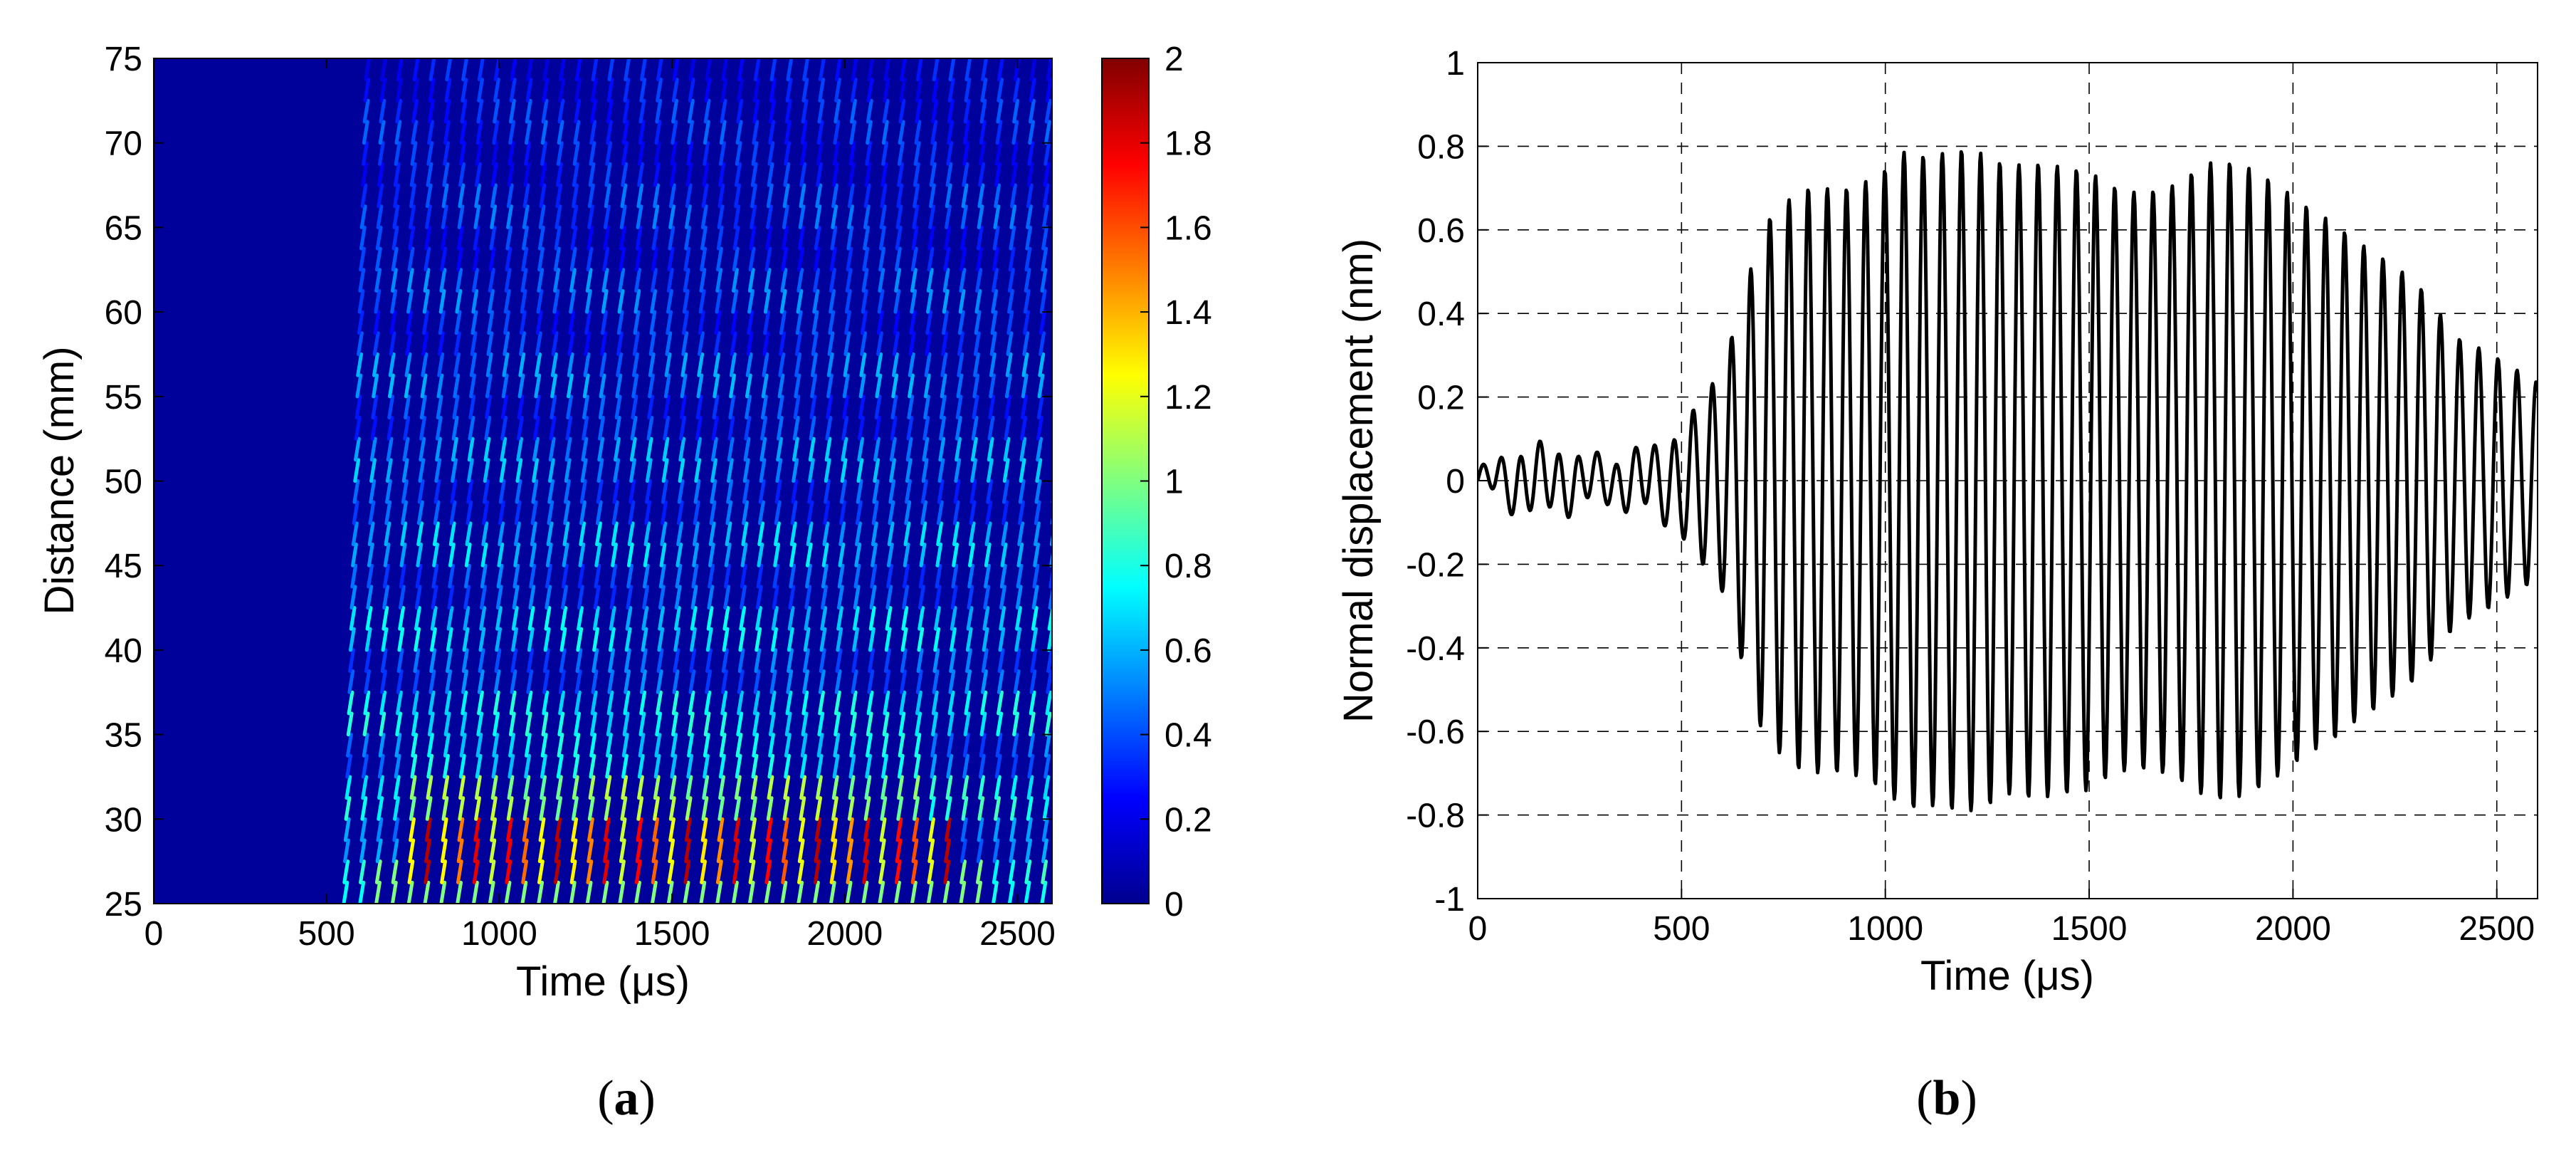 The width and height of the screenshot is (2576, 1150). I want to click on line-chart-y-tick-label: 0, so click(1455, 482).